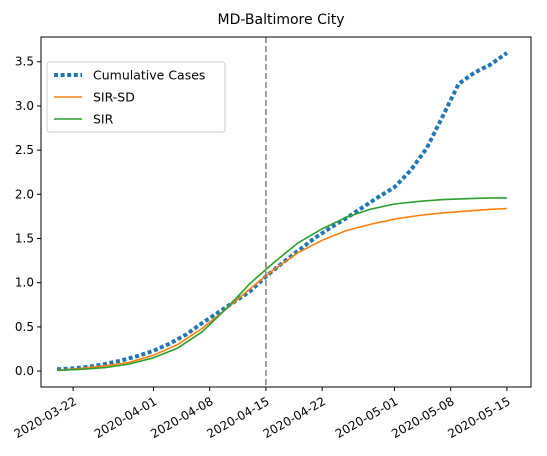 Image resolution: width=547 pixels, height=456 pixels. Describe the element at coordinates (114, 97) in the screenshot. I see `legend-label-sir-sd: SIR-SD` at that location.